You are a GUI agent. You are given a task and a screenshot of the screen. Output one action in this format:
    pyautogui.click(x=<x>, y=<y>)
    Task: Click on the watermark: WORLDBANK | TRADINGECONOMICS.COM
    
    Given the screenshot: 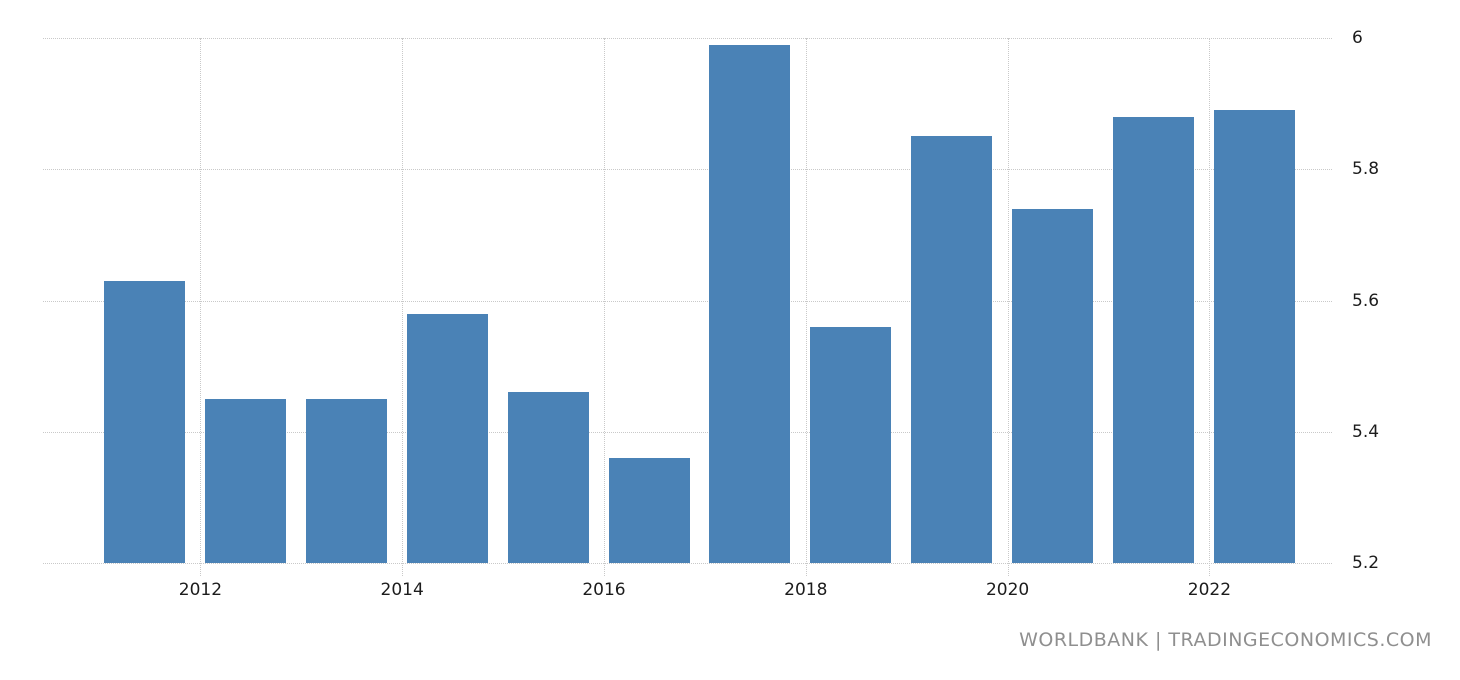 What is the action you would take?
    pyautogui.click(x=1225, y=640)
    